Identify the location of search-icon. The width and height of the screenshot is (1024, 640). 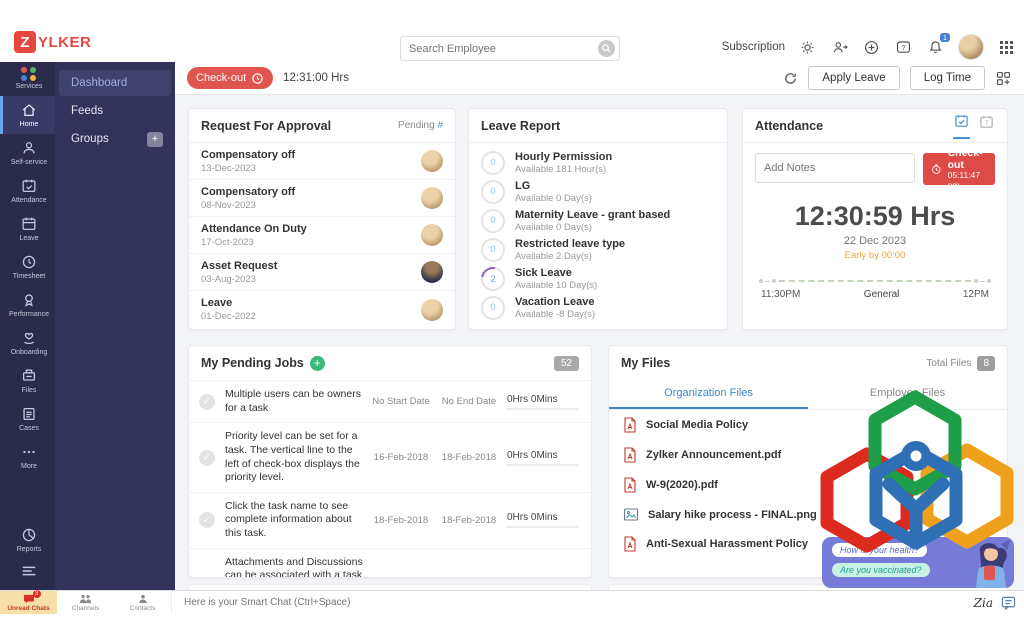
(606, 48).